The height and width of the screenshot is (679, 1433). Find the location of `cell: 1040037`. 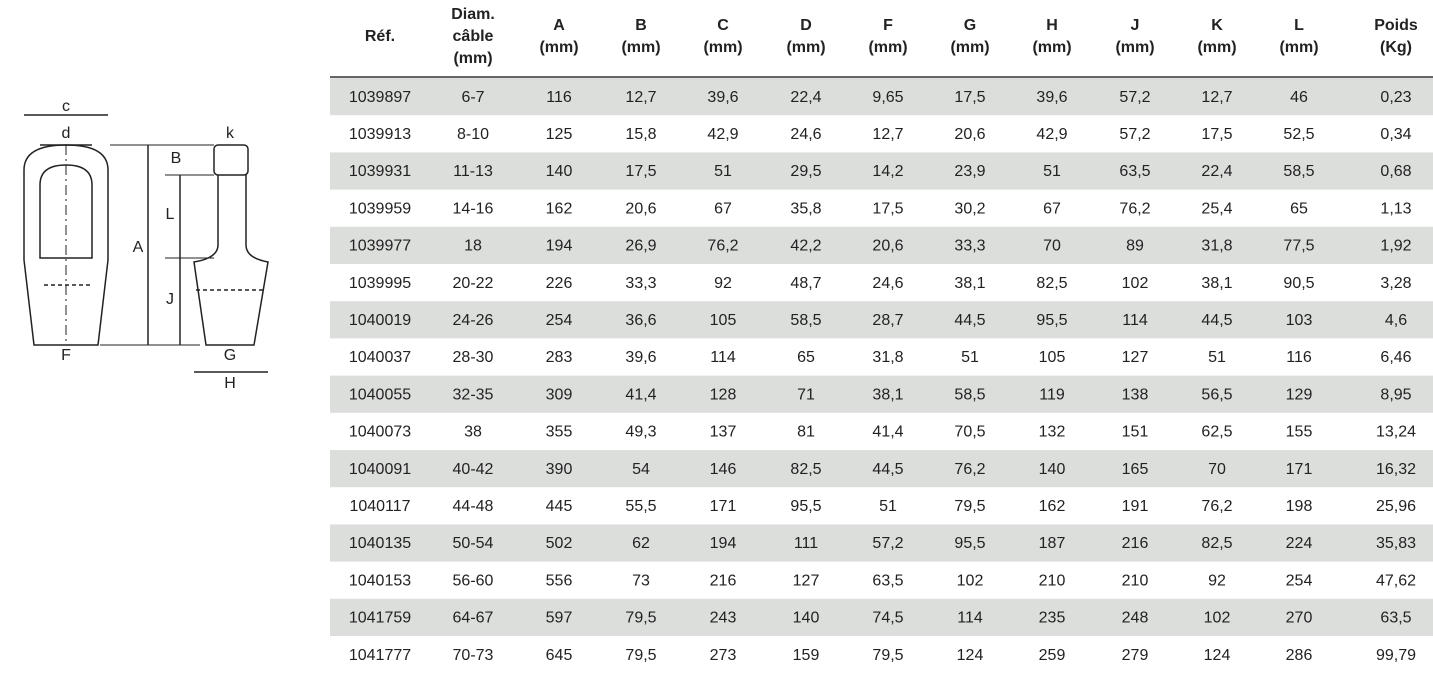

cell: 1040037 is located at coordinates (380, 357).